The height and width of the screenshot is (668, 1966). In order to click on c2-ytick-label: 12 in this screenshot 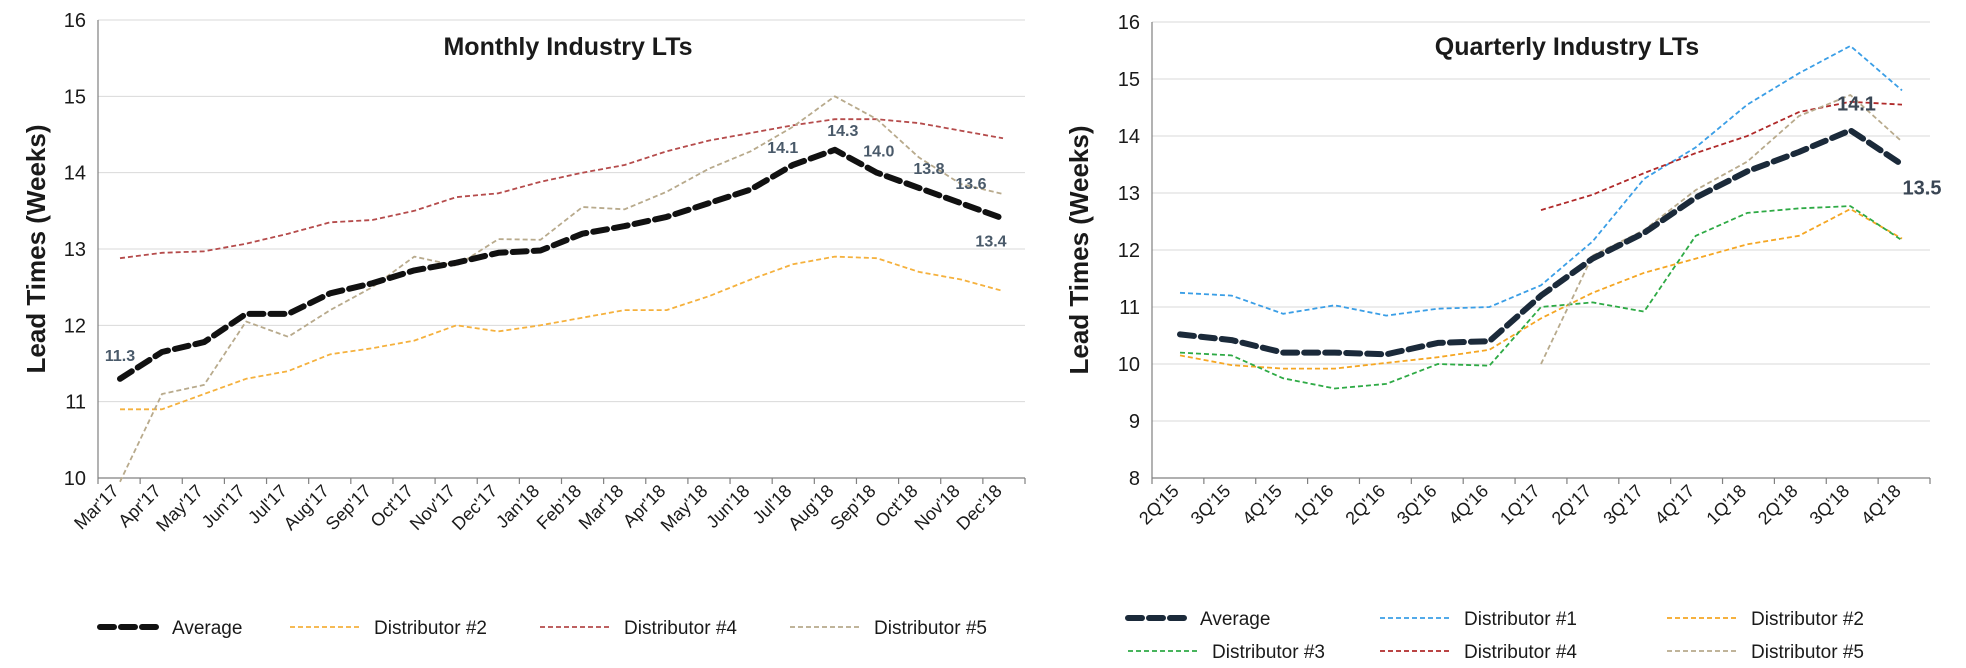, I will do `click(1129, 251)`.